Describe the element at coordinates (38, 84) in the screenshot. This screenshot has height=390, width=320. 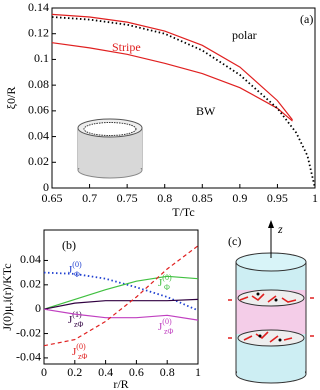
I see `y-tick-label: 0.08` at that location.